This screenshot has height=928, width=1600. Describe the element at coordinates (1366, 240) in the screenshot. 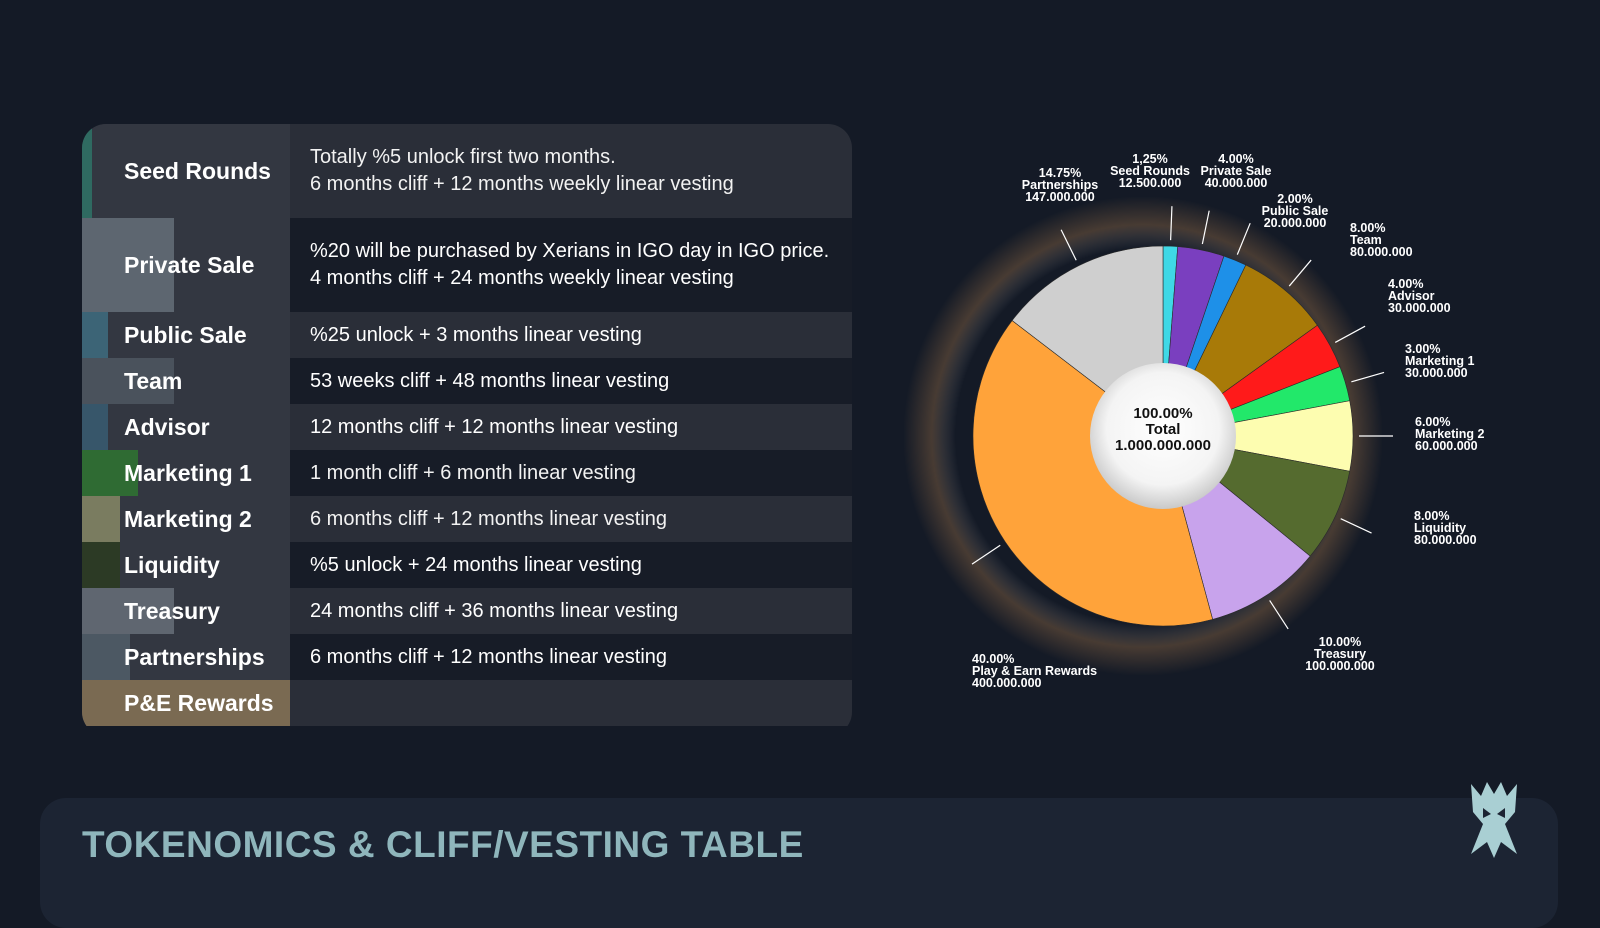

I see `slice-label-name: Team` at that location.